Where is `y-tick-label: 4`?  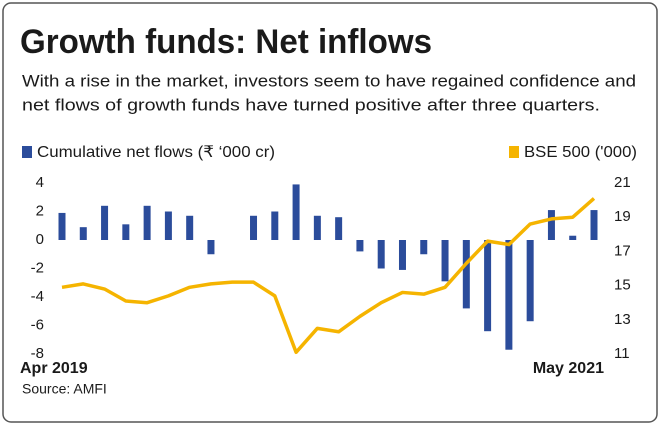
y-tick-label: 4 is located at coordinates (40, 182).